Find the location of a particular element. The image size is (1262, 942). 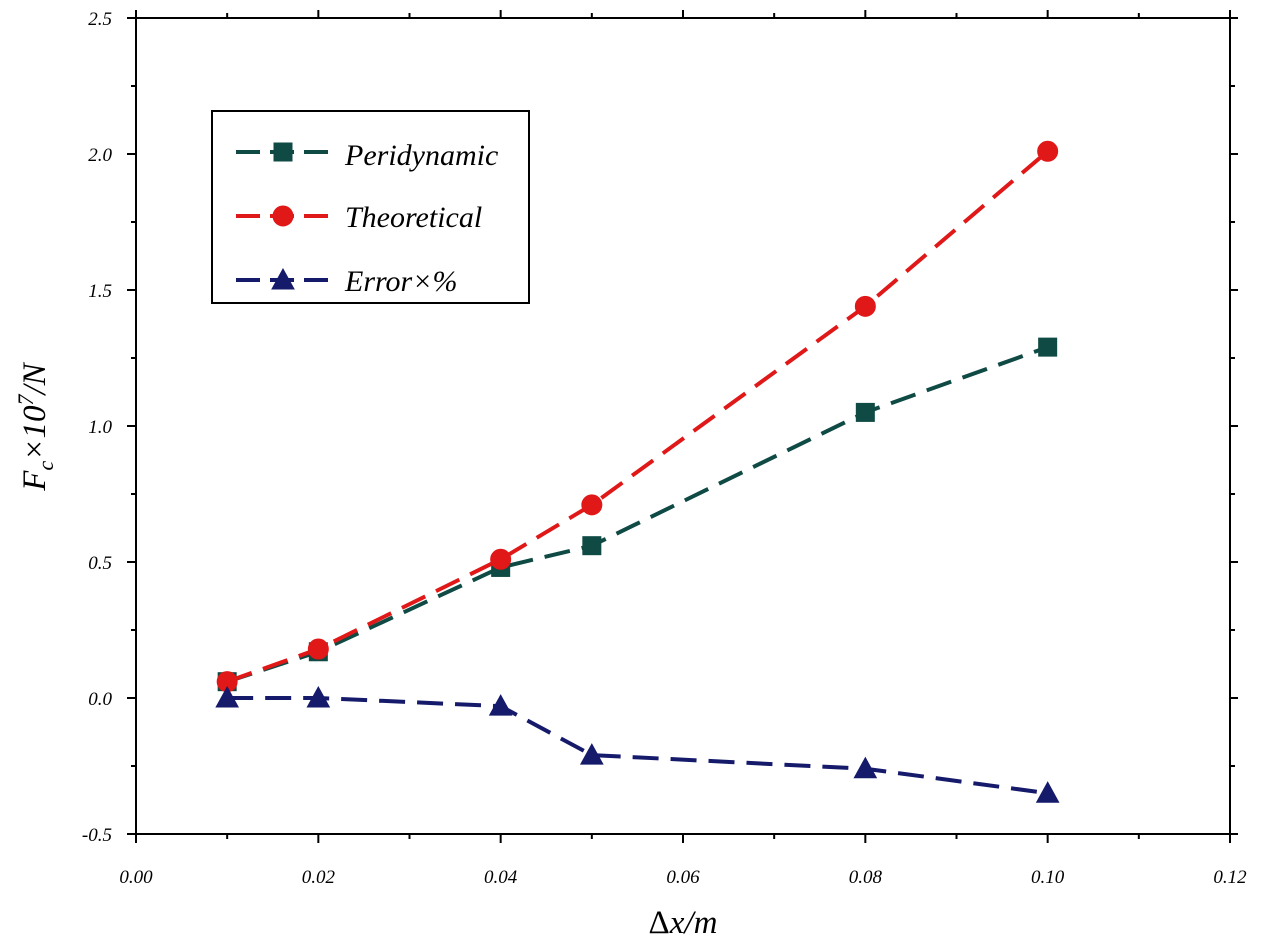

y-tick-labels: -0.5 0.0 0.5 1.0 1.5 2.0 2.5 is located at coordinates (97, 427).